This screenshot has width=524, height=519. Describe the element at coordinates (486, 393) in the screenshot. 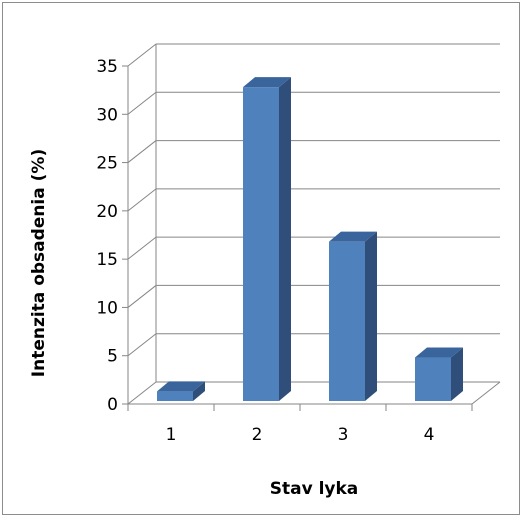

I see `floor-edge` at that location.